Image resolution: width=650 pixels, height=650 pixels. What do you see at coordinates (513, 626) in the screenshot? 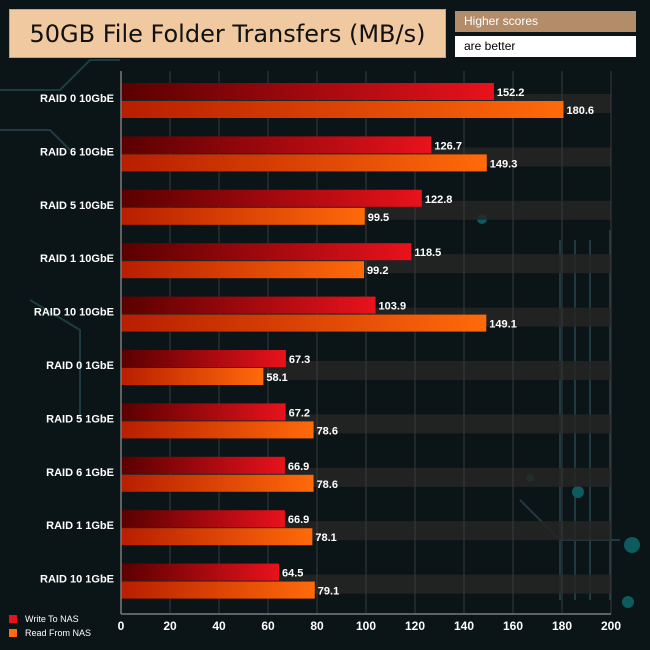
I see `x-tick-label: 160` at bounding box center [513, 626].